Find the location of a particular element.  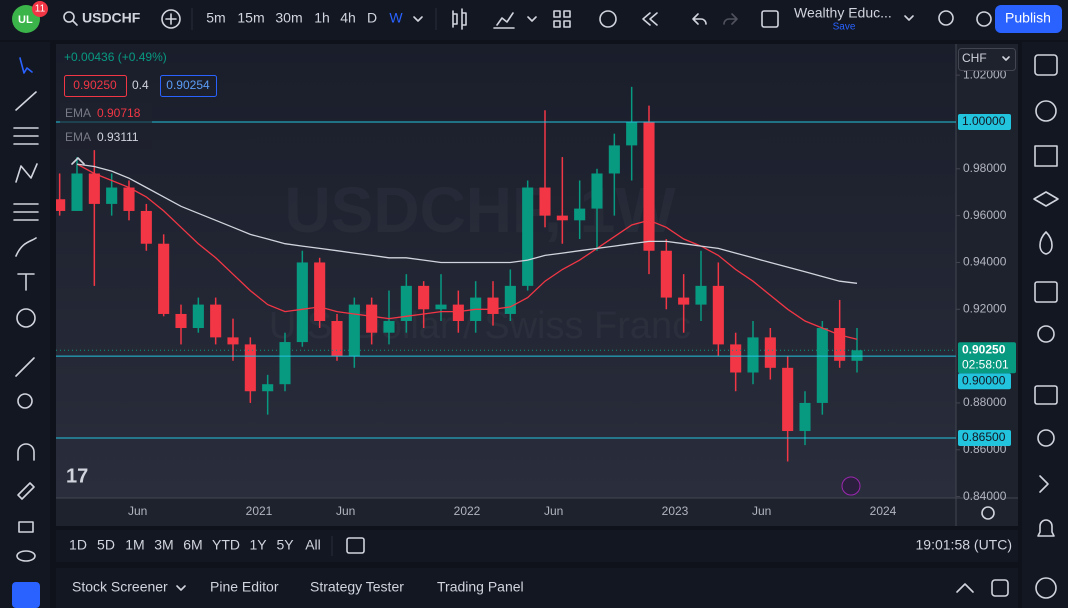

currency-box is located at coordinates (987, 59).